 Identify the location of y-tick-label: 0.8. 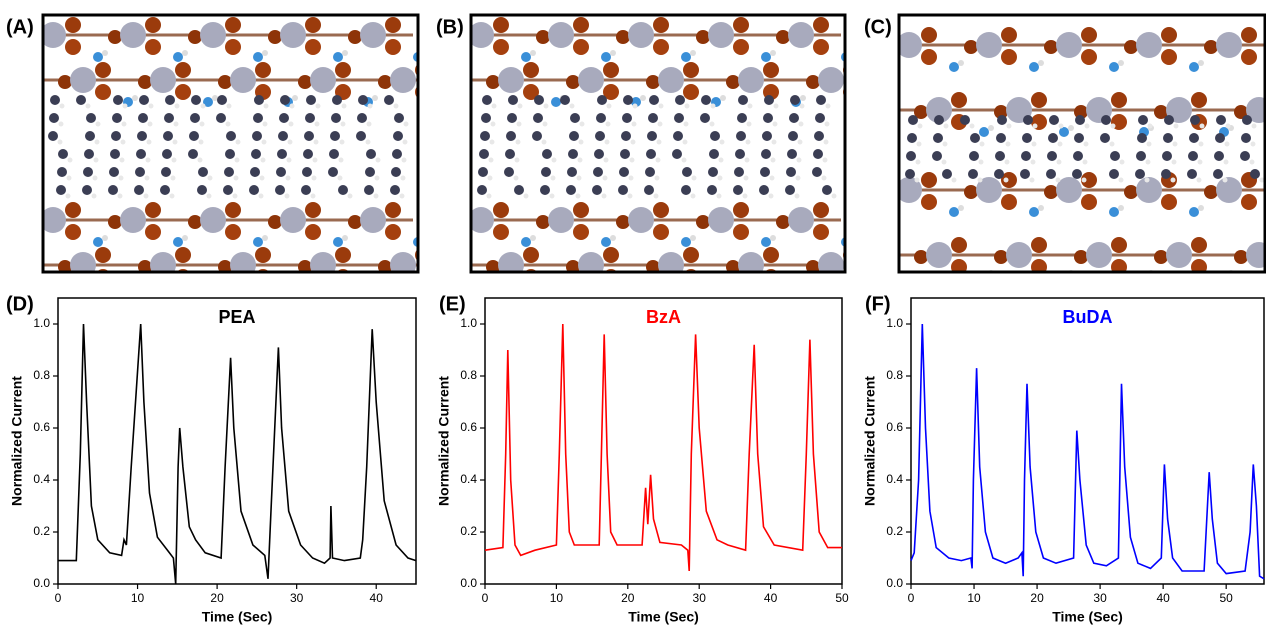
(894, 375).